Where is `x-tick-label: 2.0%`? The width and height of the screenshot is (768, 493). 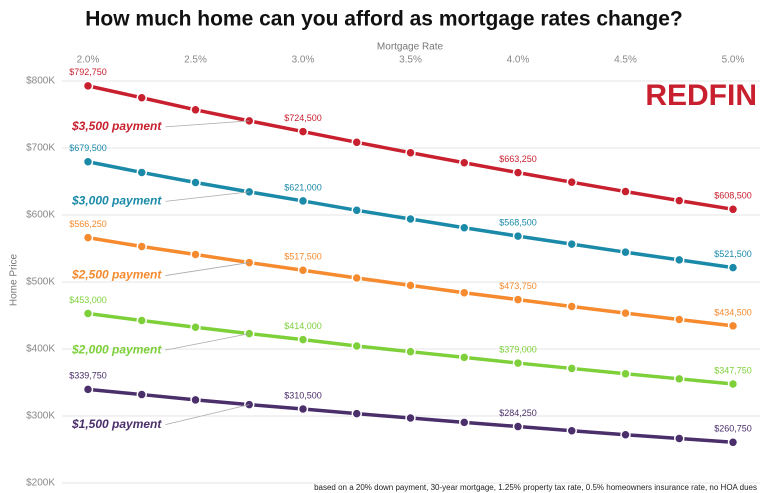 x-tick-label: 2.0% is located at coordinates (88, 60).